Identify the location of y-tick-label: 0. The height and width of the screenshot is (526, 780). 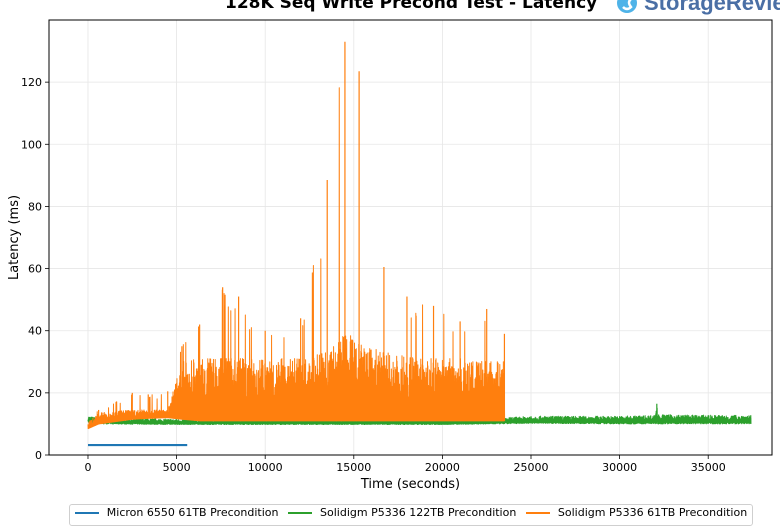
(38, 455).